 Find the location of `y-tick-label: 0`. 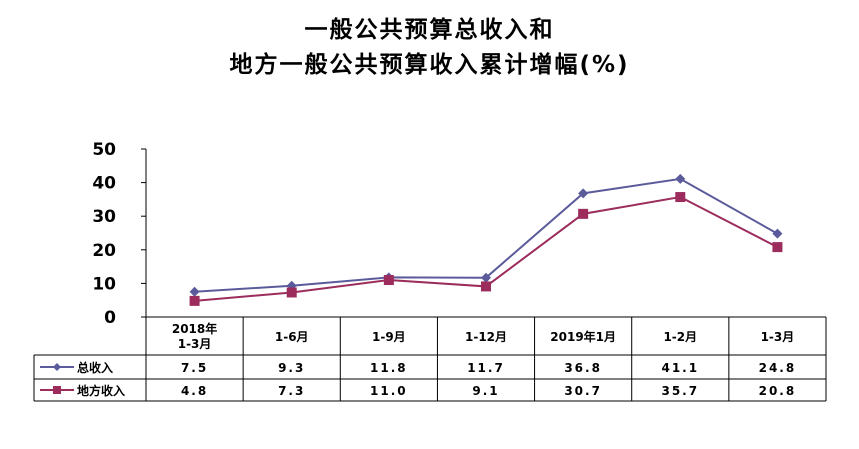

y-tick-label: 0 is located at coordinates (110, 318).